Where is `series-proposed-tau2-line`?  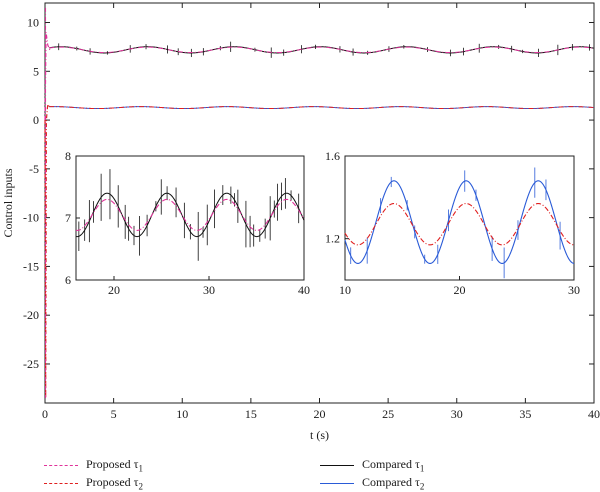
series-proposed-tau2-line is located at coordinates (322, 108).